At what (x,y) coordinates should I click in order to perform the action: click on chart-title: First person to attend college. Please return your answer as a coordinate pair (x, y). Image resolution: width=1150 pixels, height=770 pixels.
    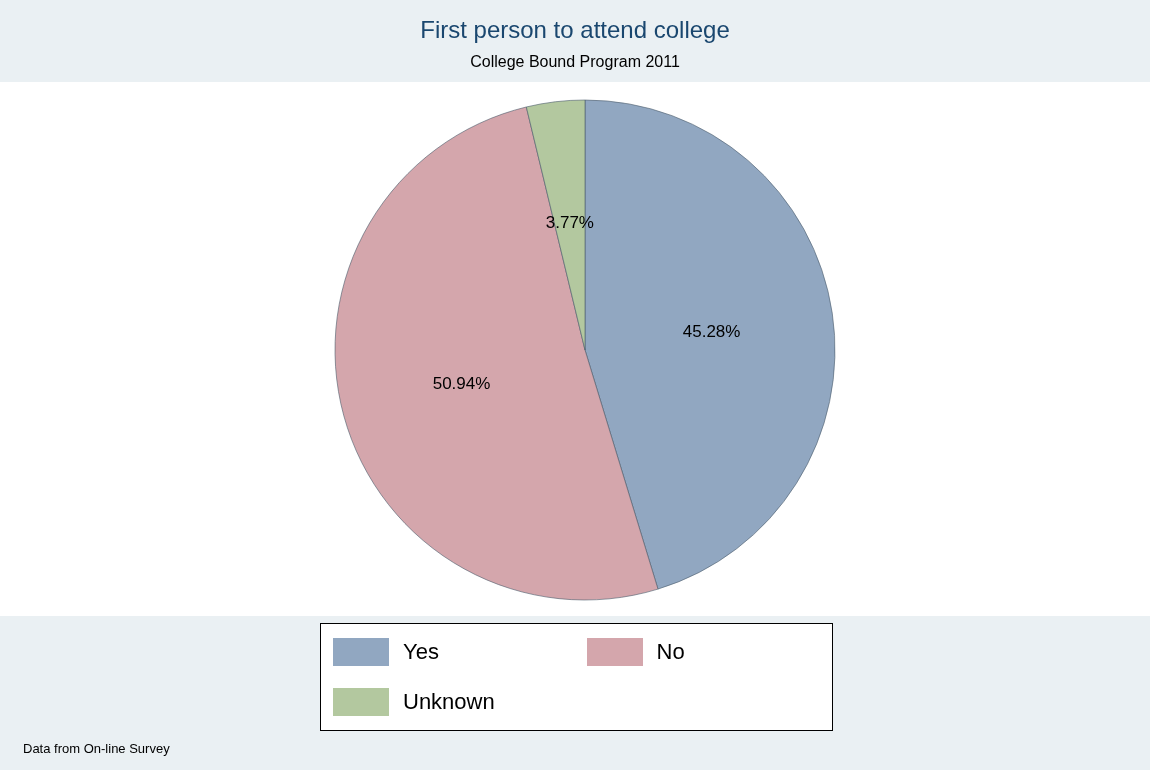
    Looking at the image, I should click on (575, 29).